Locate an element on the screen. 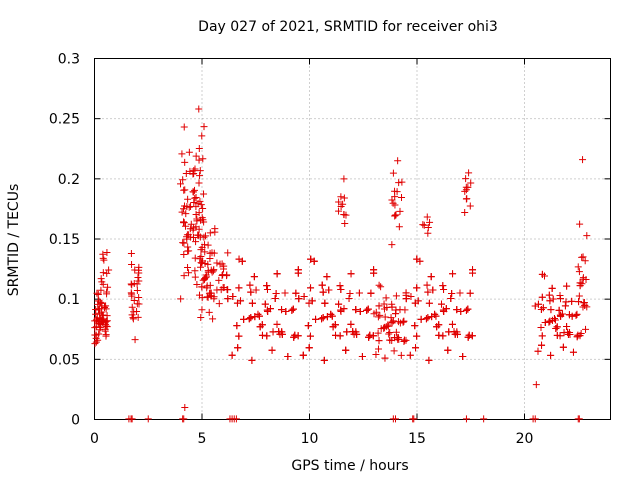 This screenshot has width=640, height=480. y-tick-label: 0.05 is located at coordinates (64, 360).